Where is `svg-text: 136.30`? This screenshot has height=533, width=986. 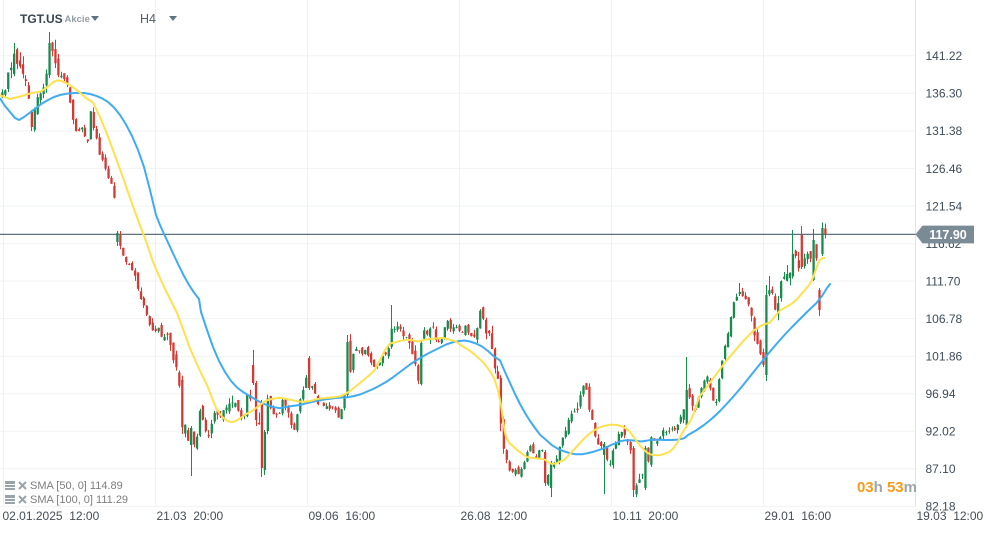 svg-text: 136.30 is located at coordinates (944, 94).